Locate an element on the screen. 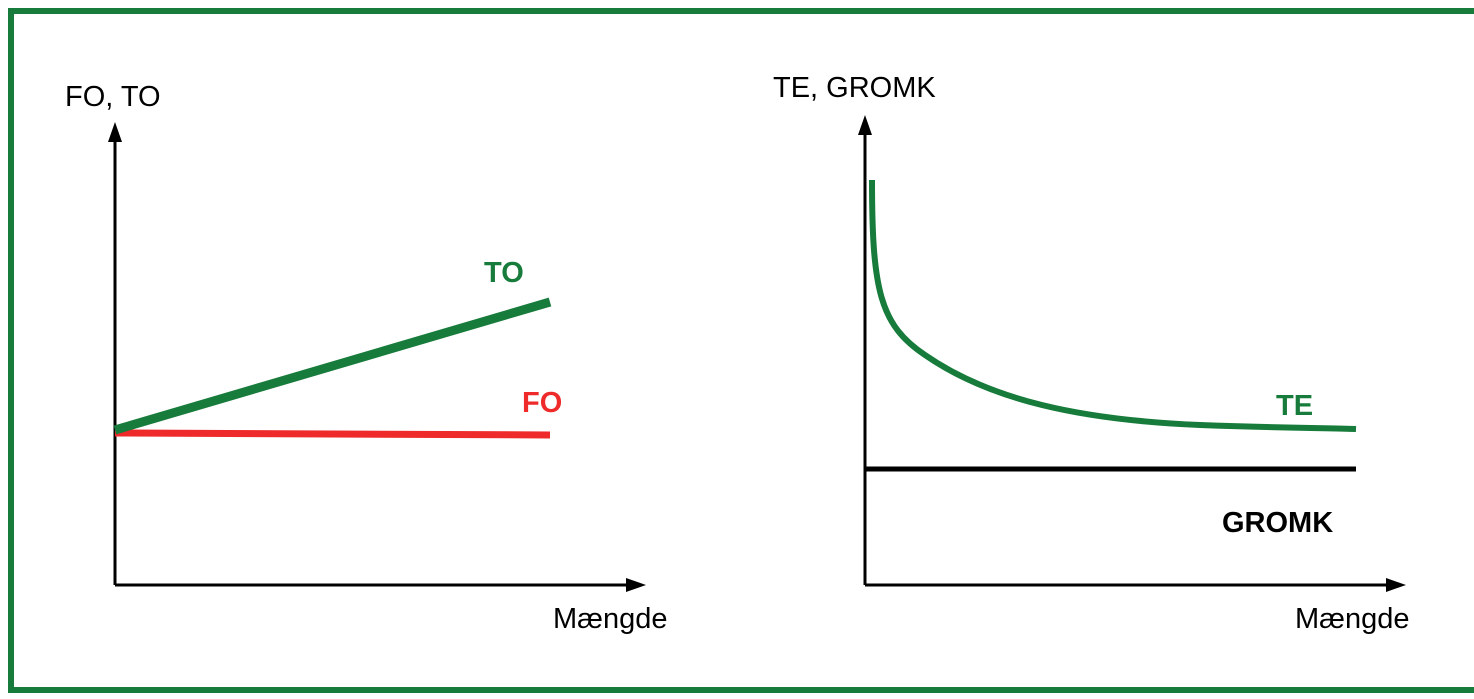  te-label: TE is located at coordinates (1294, 406).